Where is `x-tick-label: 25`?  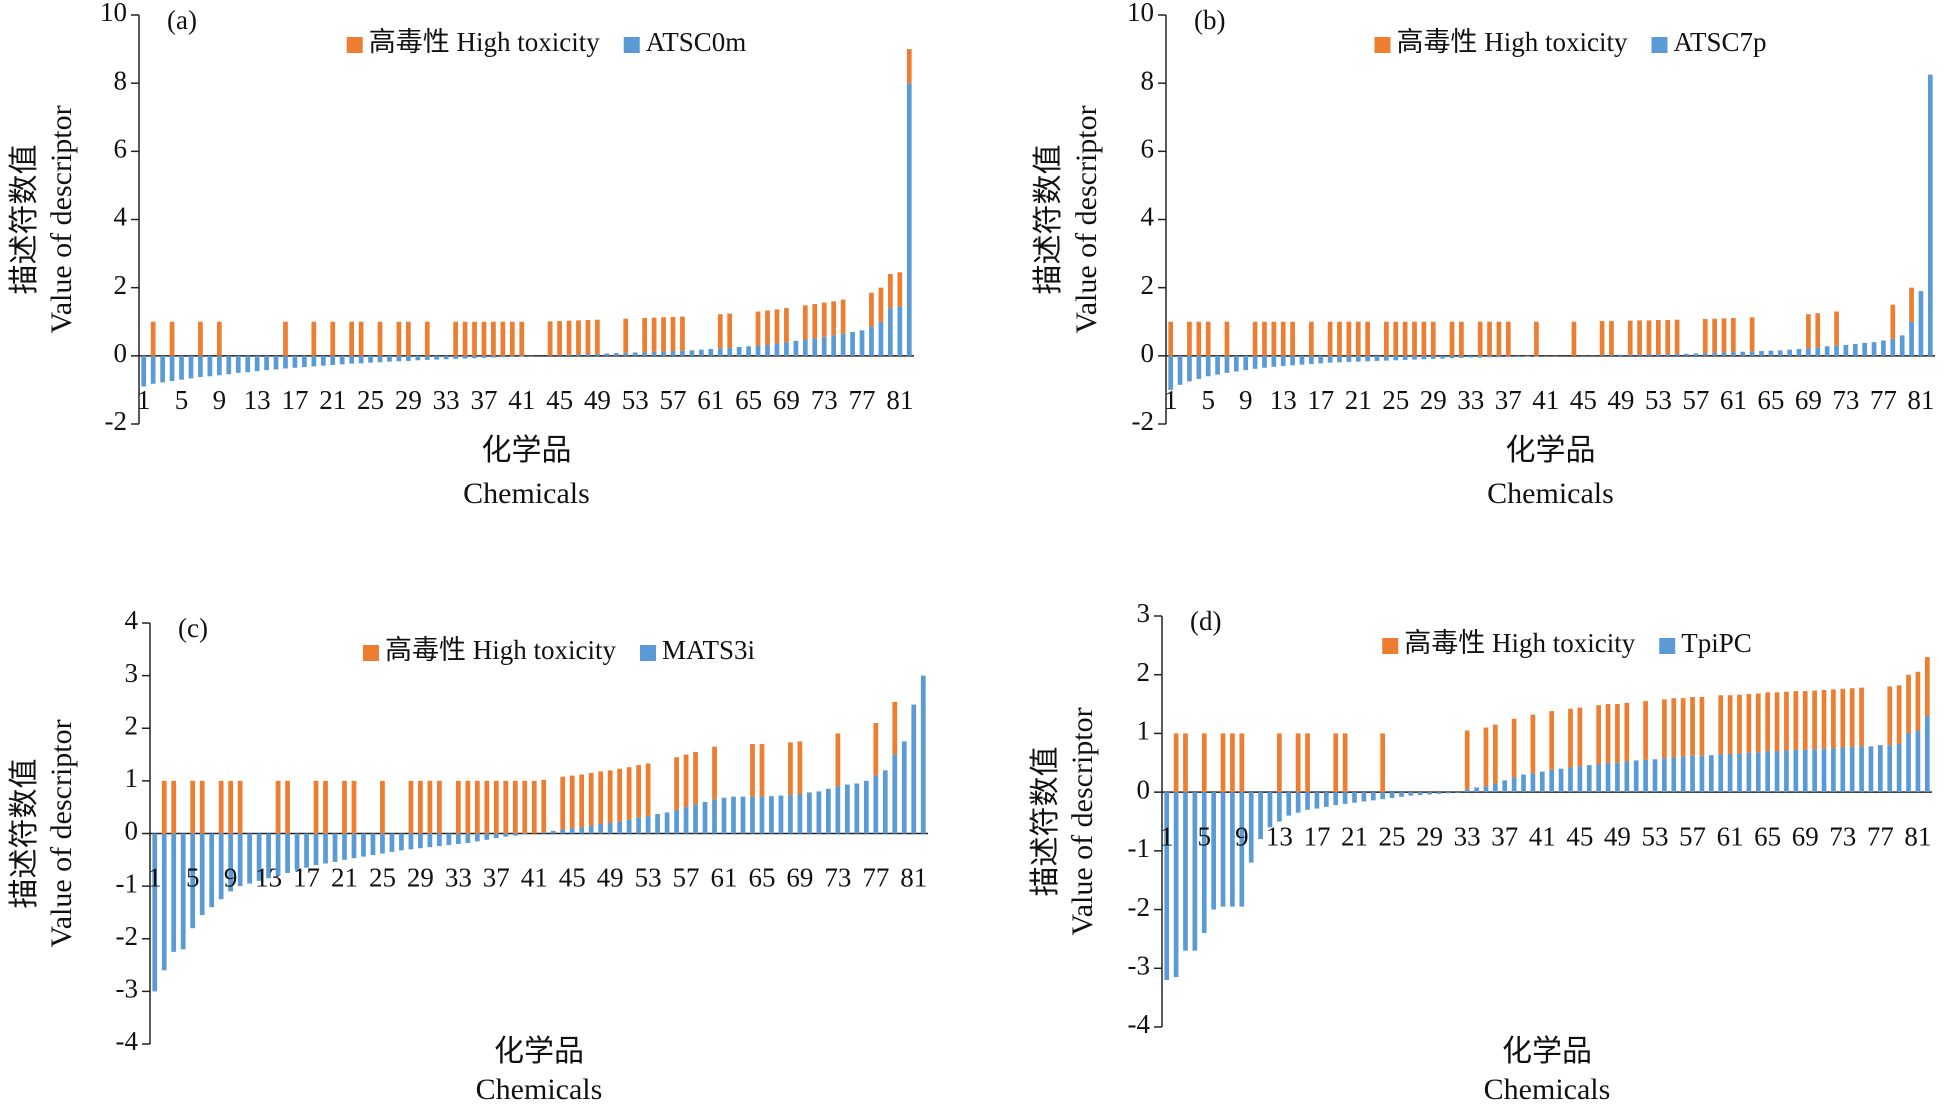 x-tick-label: 25 is located at coordinates (382, 878).